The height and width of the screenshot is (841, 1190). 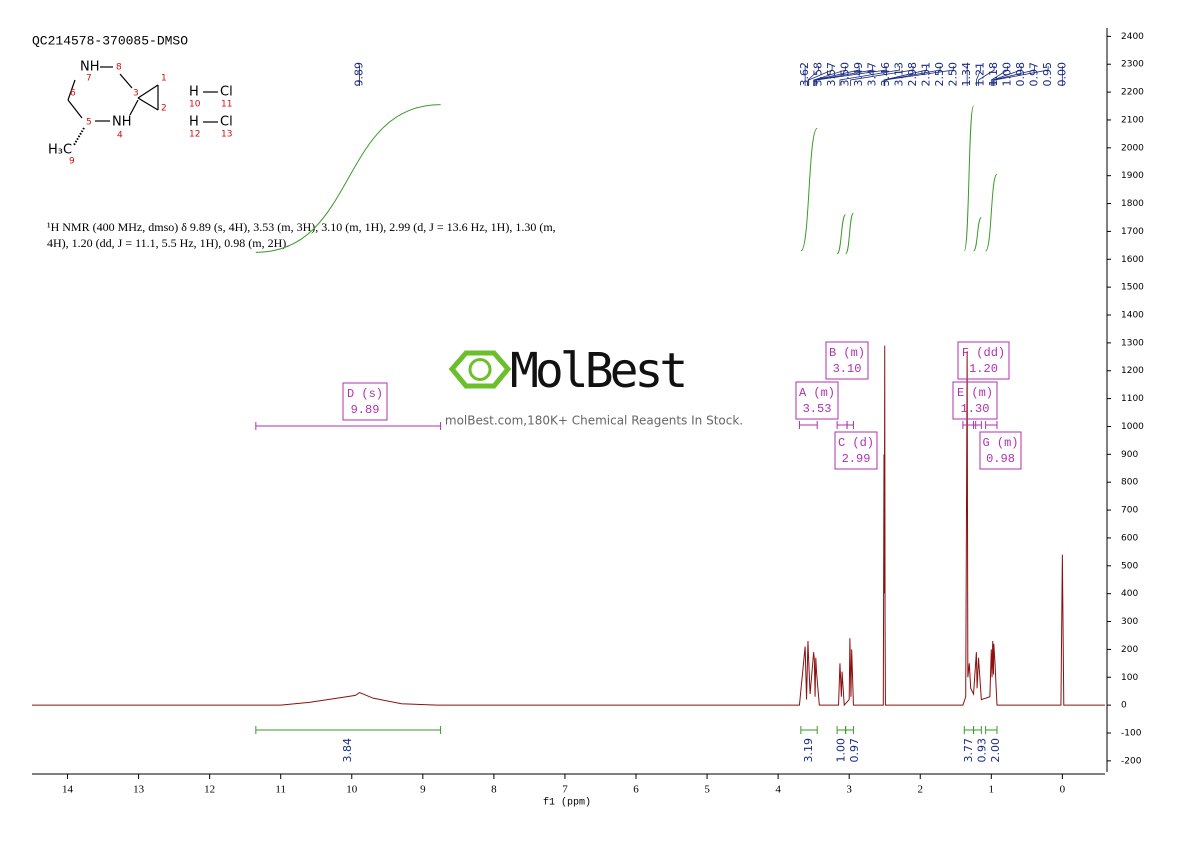 I want to click on y-tick-label: 0, so click(x=1124, y=706).